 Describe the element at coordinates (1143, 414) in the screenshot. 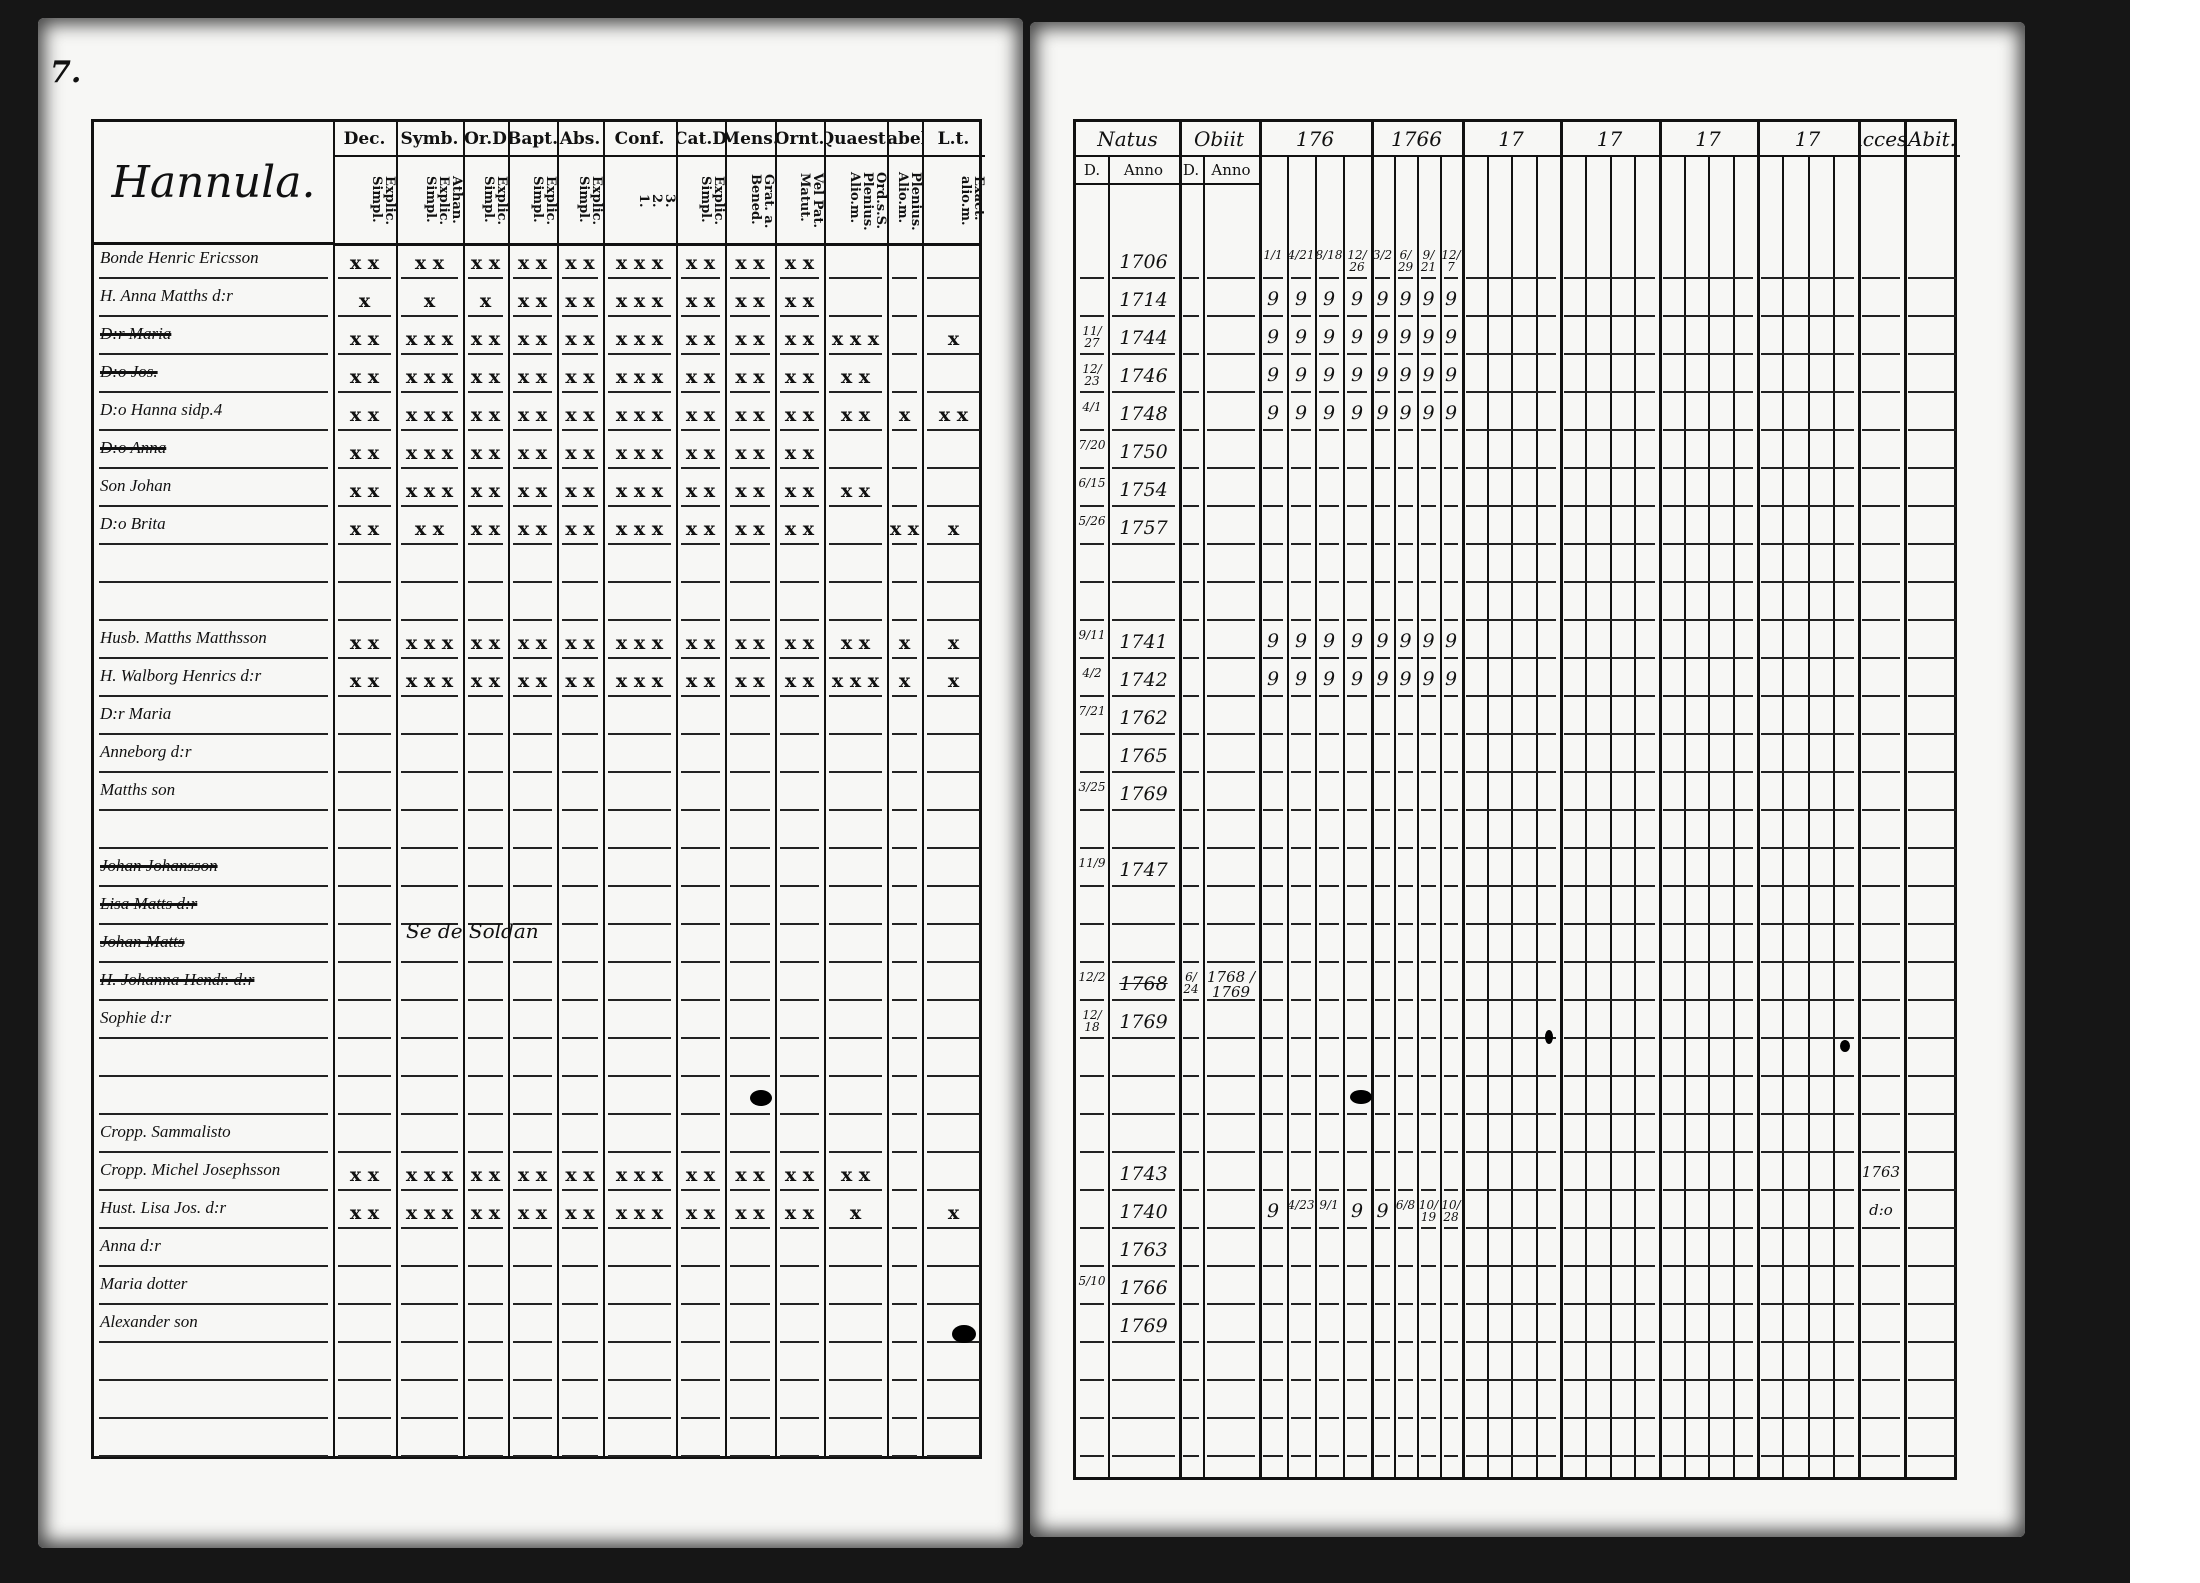

I see `birth-year: 1748` at that location.